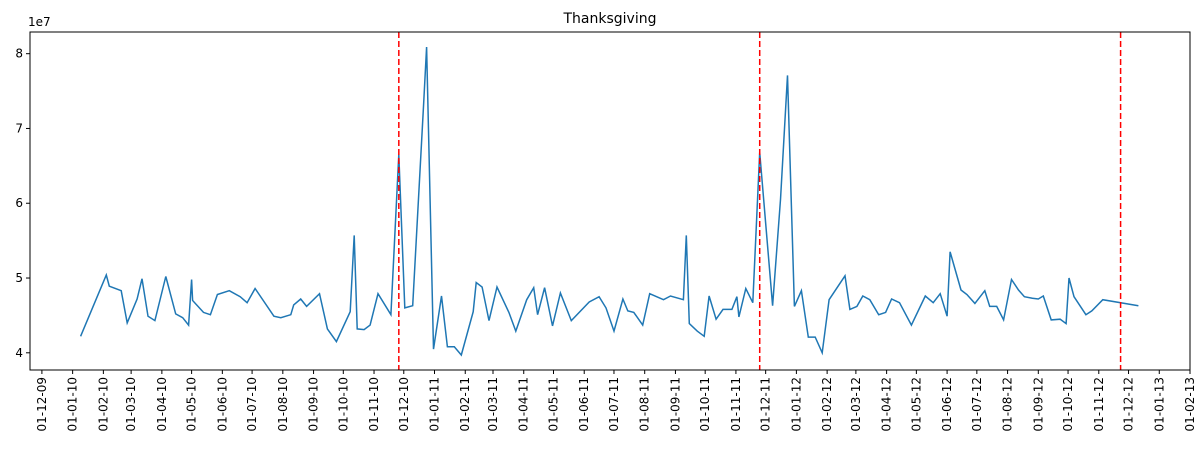 The width and height of the screenshot is (1201, 458). Describe the element at coordinates (19, 278) in the screenshot. I see `y-tick-label: 5` at that location.